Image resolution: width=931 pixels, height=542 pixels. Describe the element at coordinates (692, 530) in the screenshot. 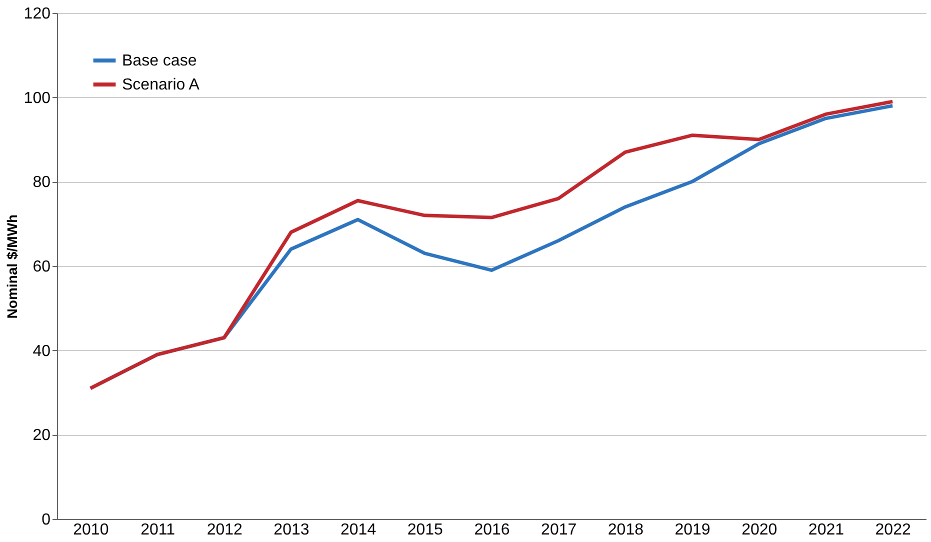

I see `x-tick-label: 2019` at that location.